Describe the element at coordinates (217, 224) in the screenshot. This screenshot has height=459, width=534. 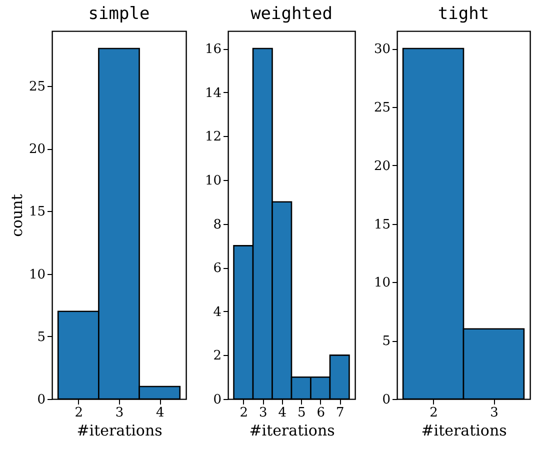
I see `y-tick-label: 8` at that location.